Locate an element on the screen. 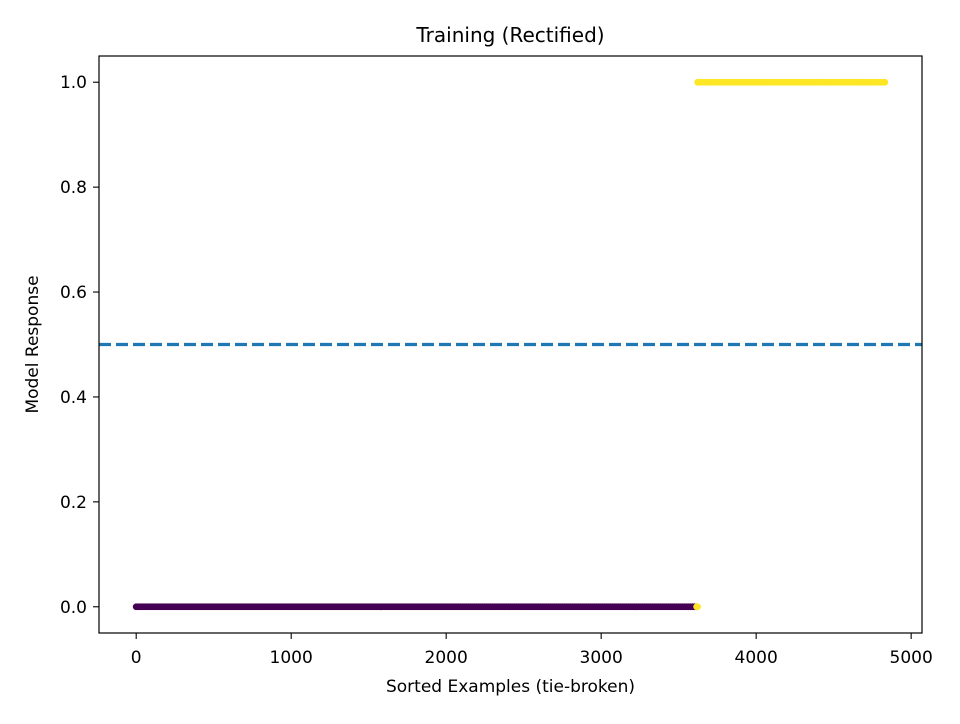  y-tick-label: 0.2 is located at coordinates (73, 503).